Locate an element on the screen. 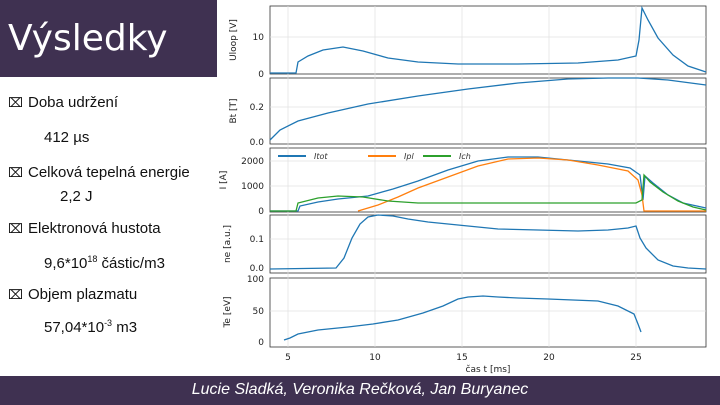 Image resolution: width=720 pixels, height=405 pixels. bullet-item: ⌧ Elektronová hustota is located at coordinates (84, 228).